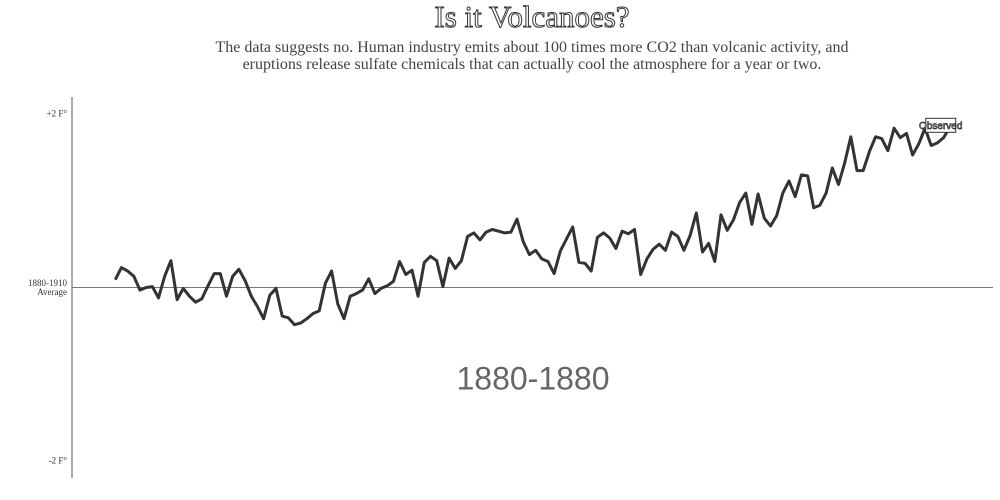 This screenshot has width=1000, height=500. I want to click on y-tick-label: -2 F°, so click(57, 460).